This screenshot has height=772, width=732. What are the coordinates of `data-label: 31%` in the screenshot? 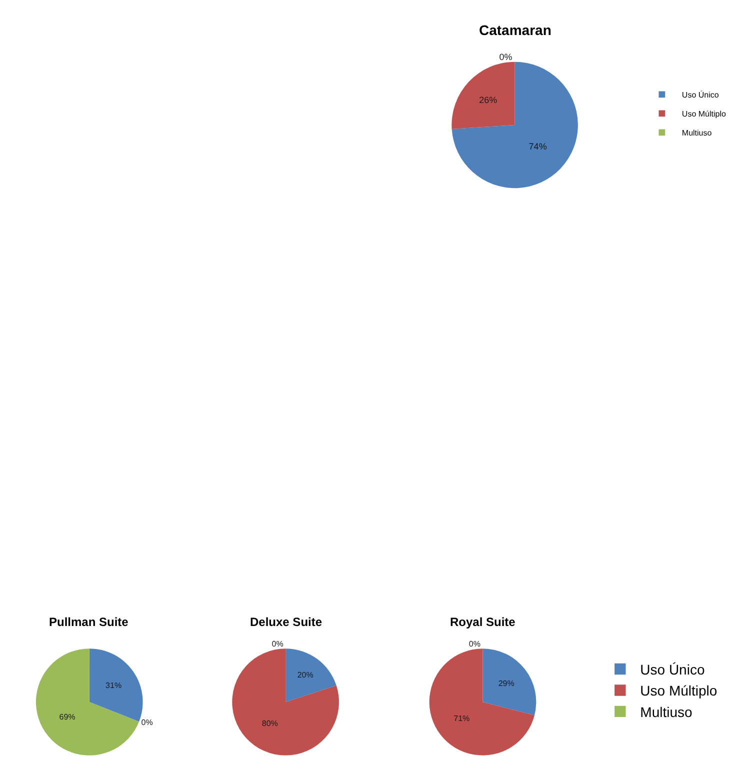 It's located at (114, 685).